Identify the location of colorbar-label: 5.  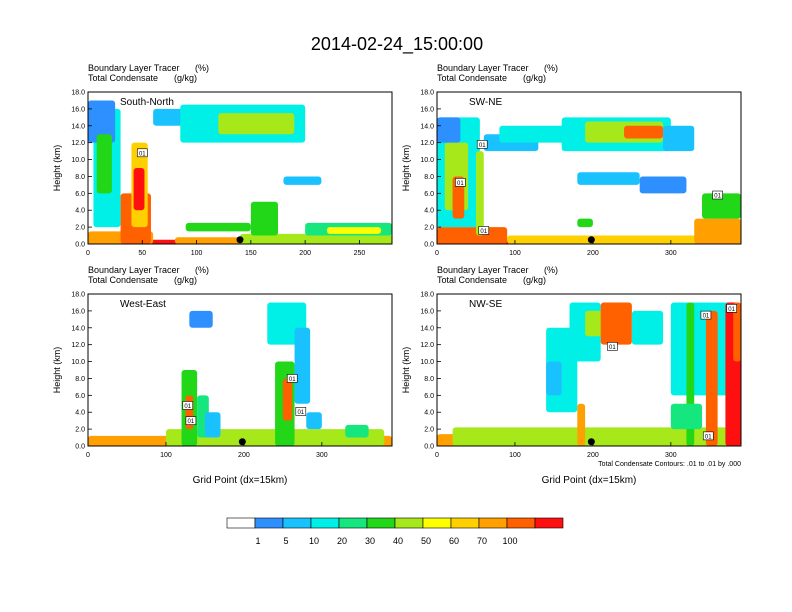
(285, 541).